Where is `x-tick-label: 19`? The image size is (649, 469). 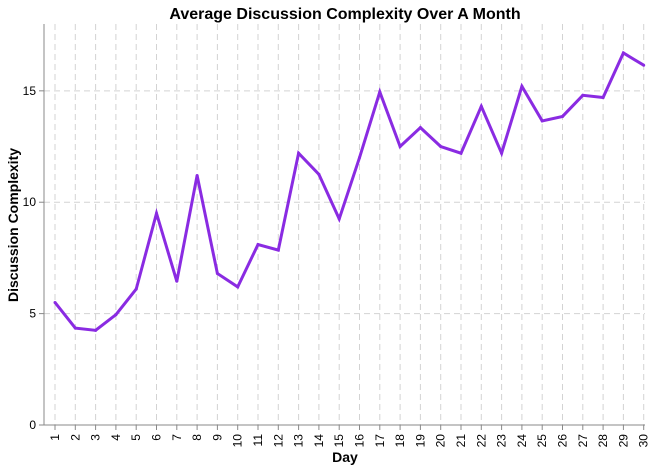 x-tick-label: 19 is located at coordinates (420, 441).